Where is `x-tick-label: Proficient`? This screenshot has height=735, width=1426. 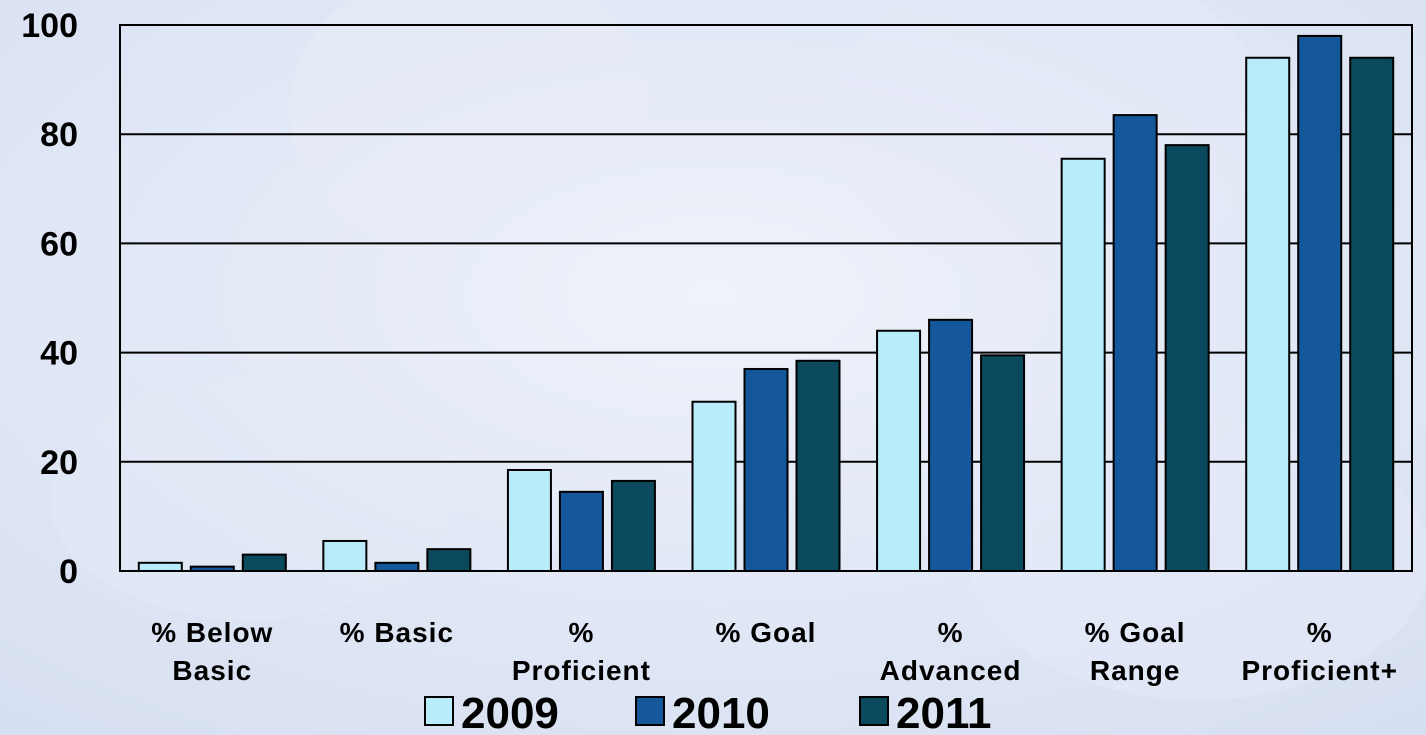 x-tick-label: Proficient is located at coordinates (581, 670).